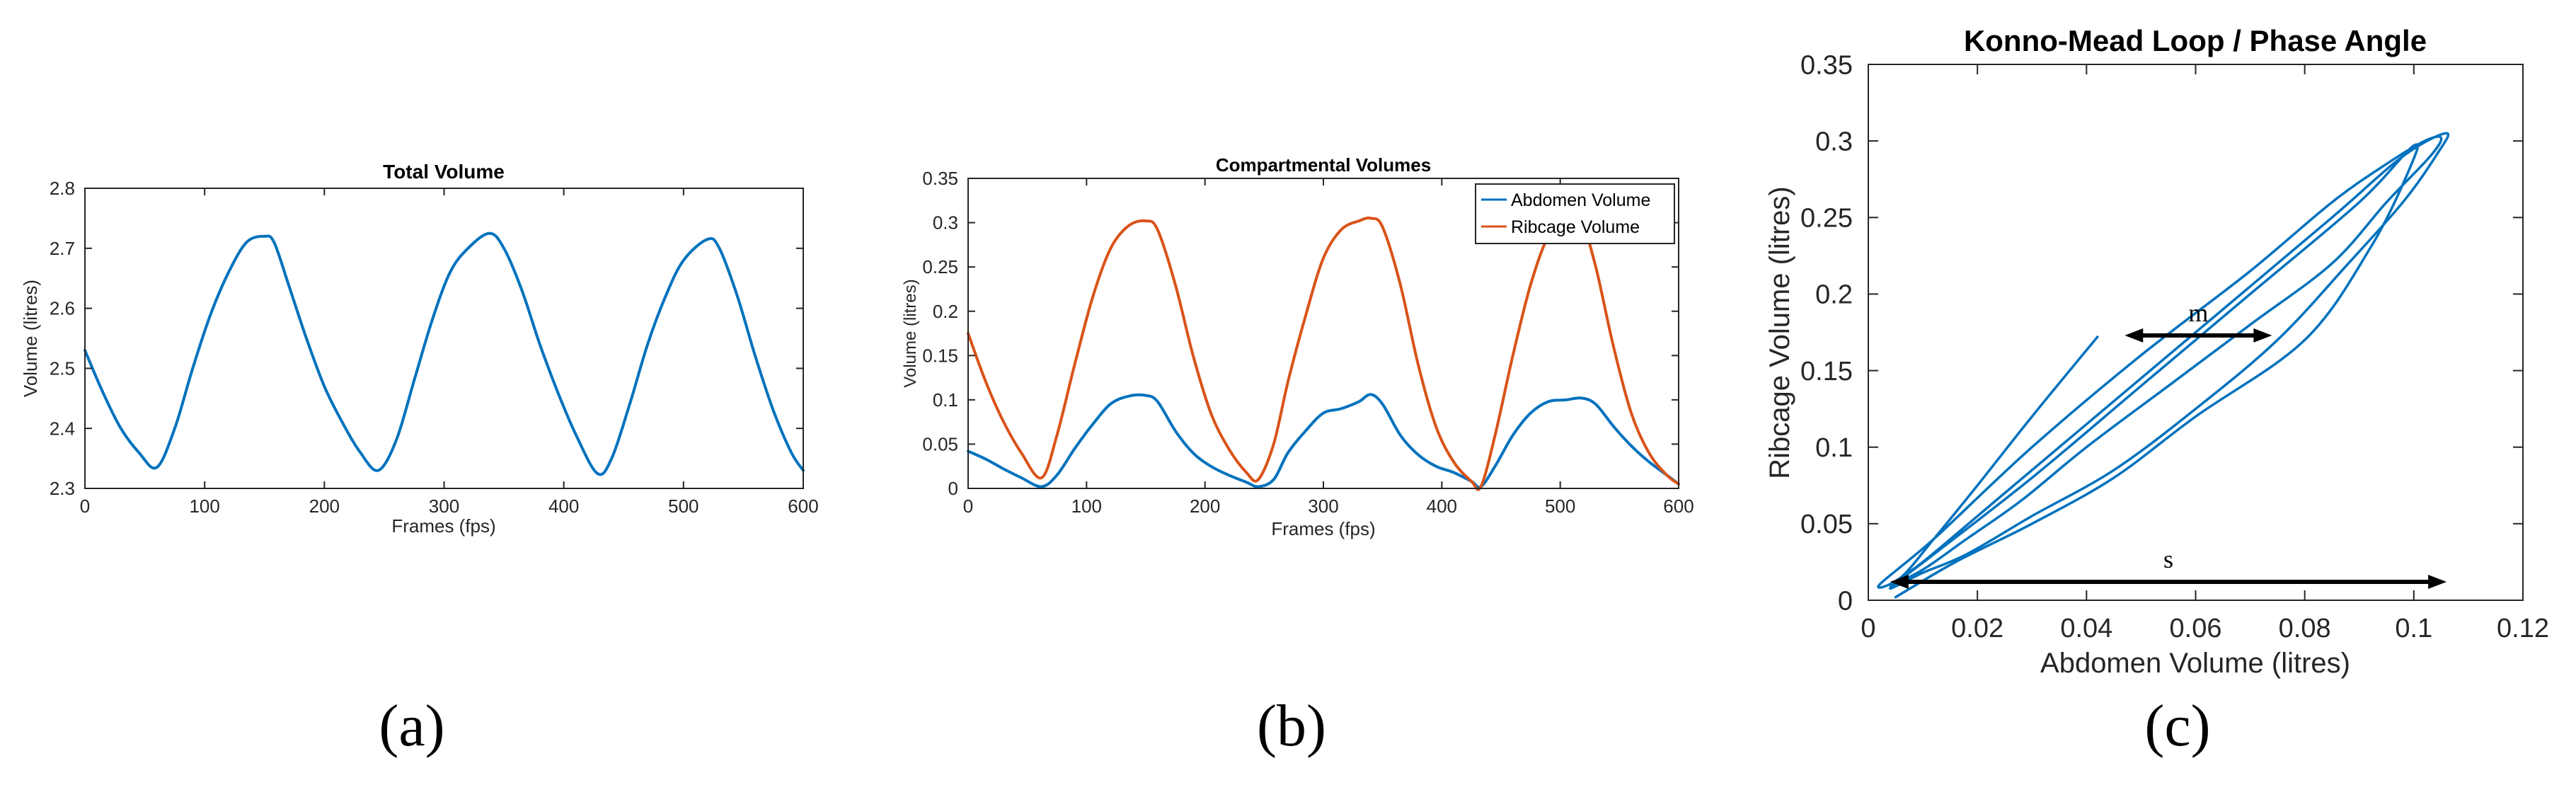  Describe the element at coordinates (63, 248) in the screenshot. I see `y-tick-label: 2.7` at that location.